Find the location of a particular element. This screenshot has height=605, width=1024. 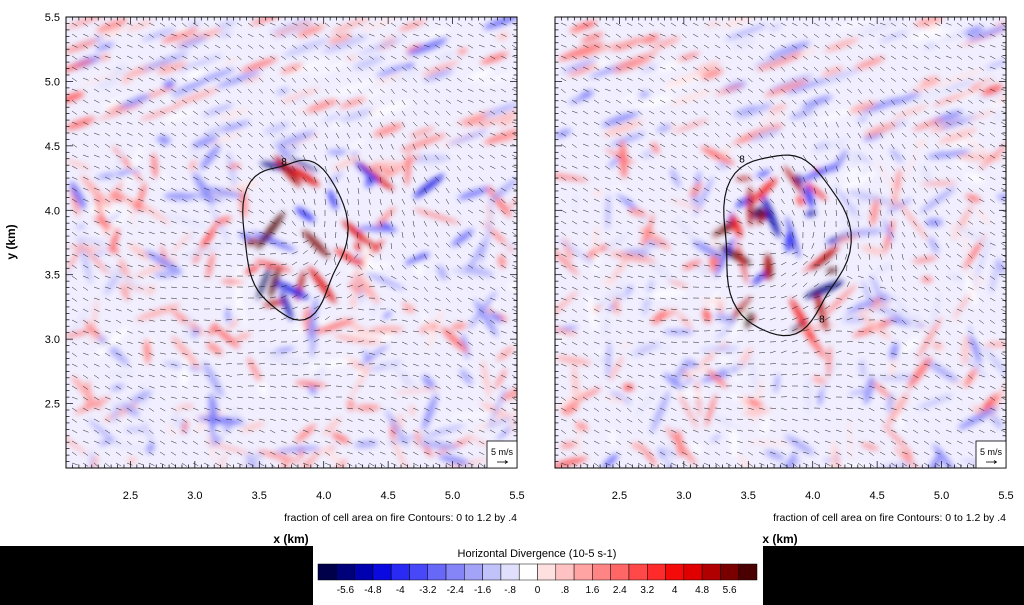

colorbar-swatch is located at coordinates (656, 572).